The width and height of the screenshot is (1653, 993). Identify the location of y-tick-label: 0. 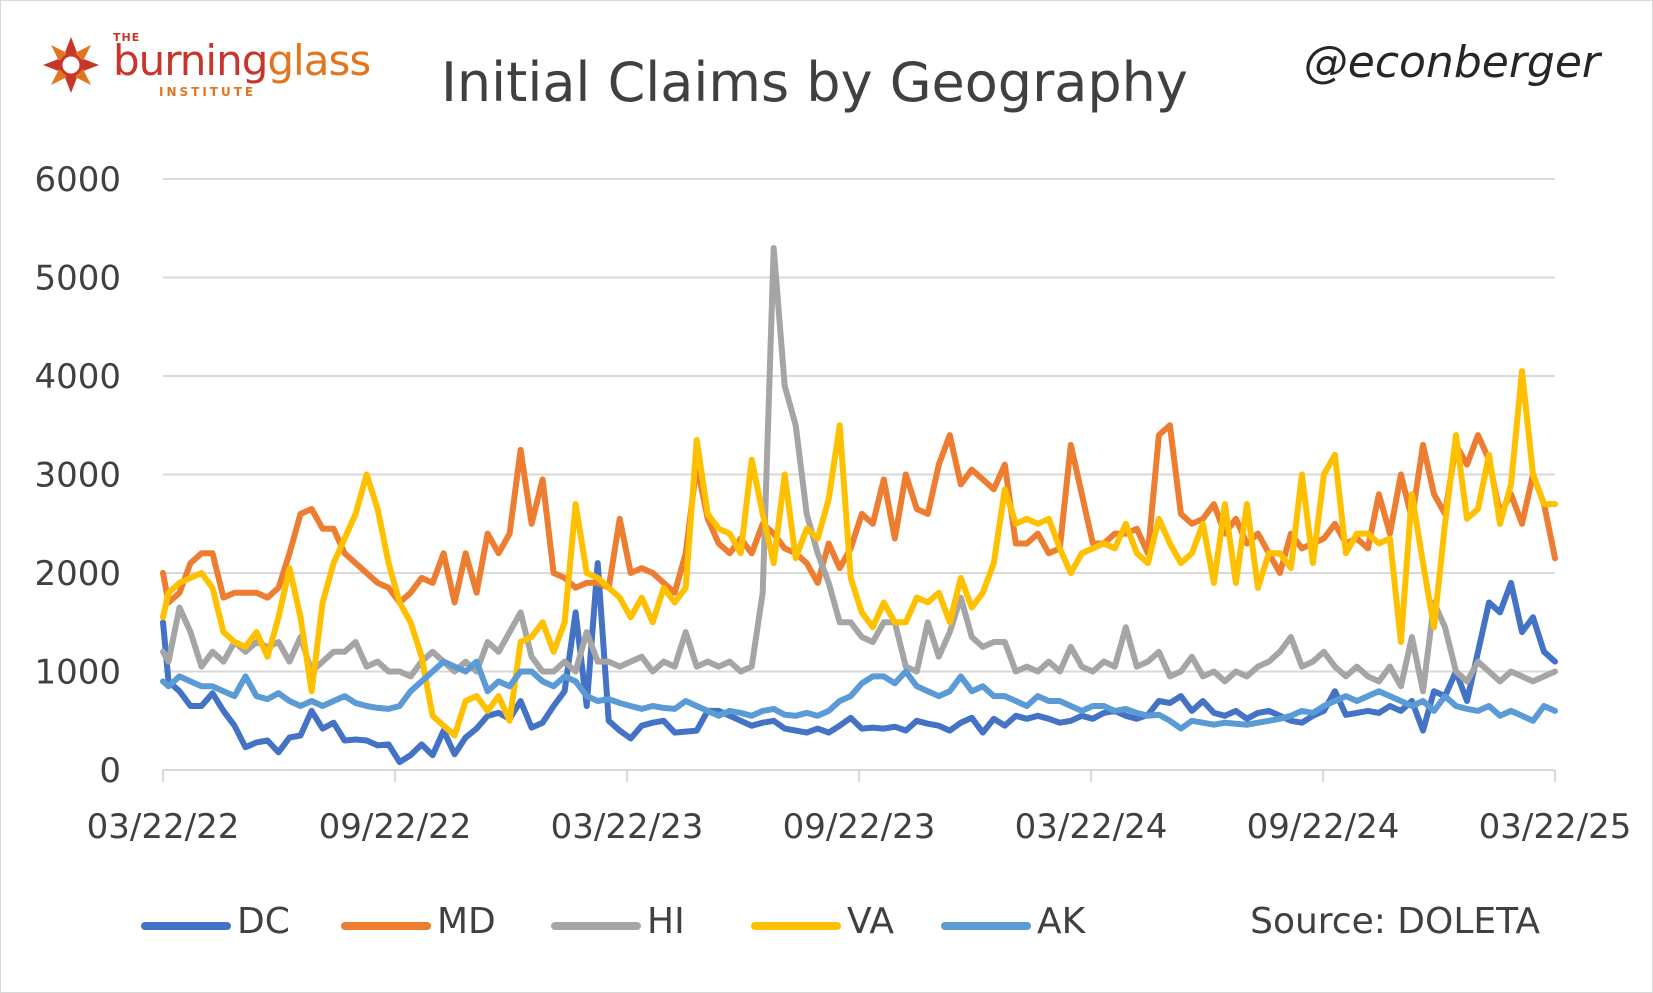
(110, 771).